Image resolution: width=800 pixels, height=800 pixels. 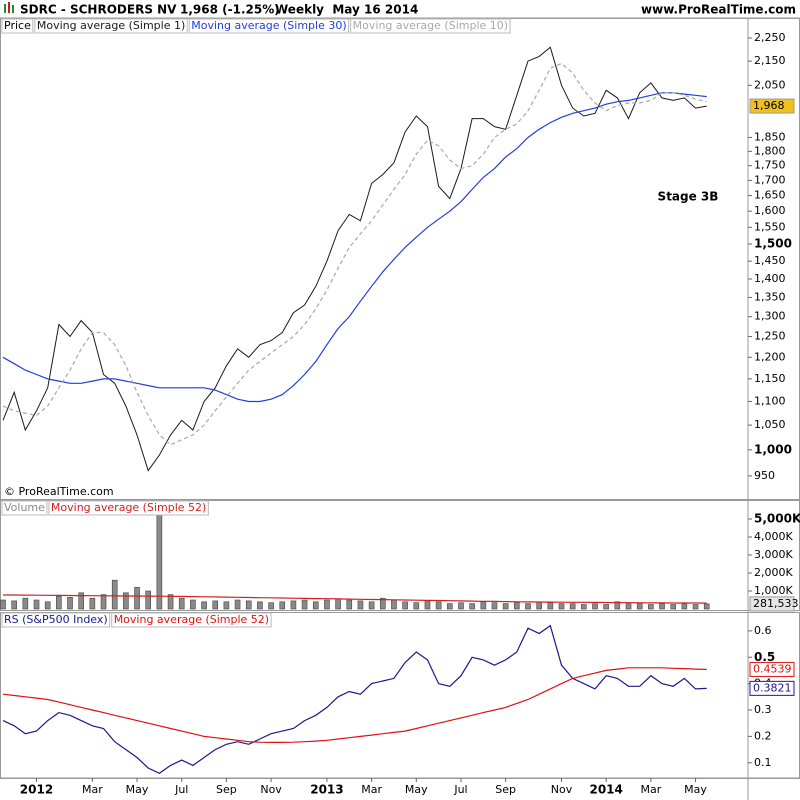 I want to click on y-tick-label: 0.2, so click(x=763, y=735).